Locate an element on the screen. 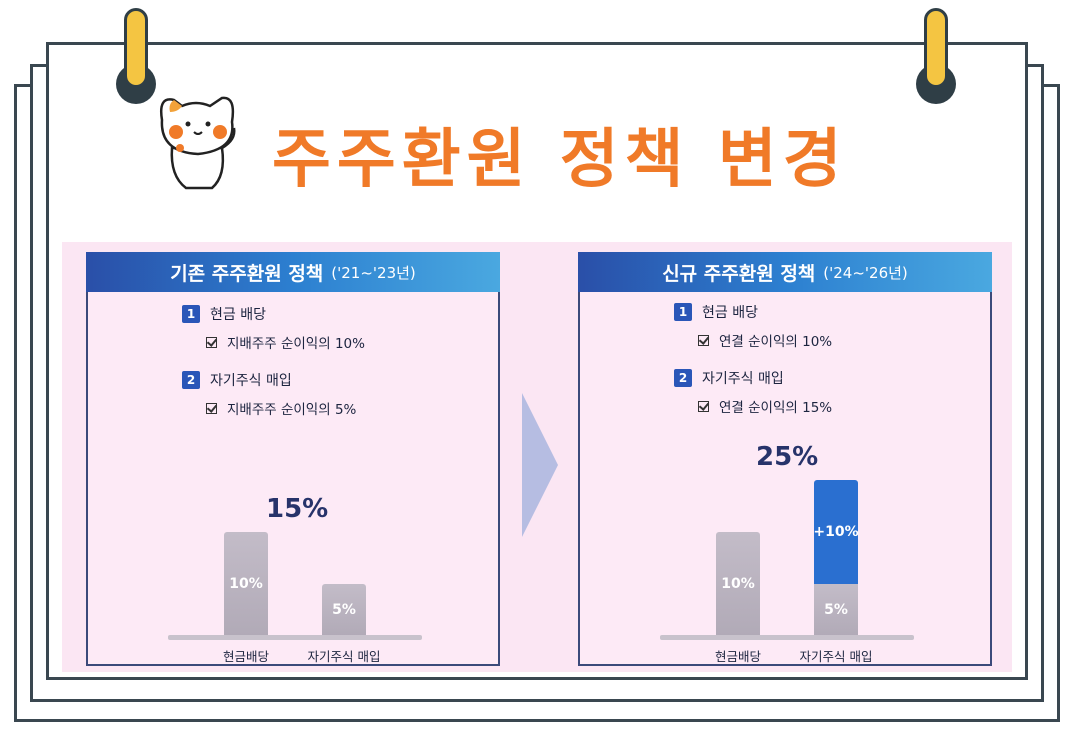 Image resolution: width=1080 pixels, height=734 pixels. new-bar-buyback-increase: +10% is located at coordinates (836, 532).